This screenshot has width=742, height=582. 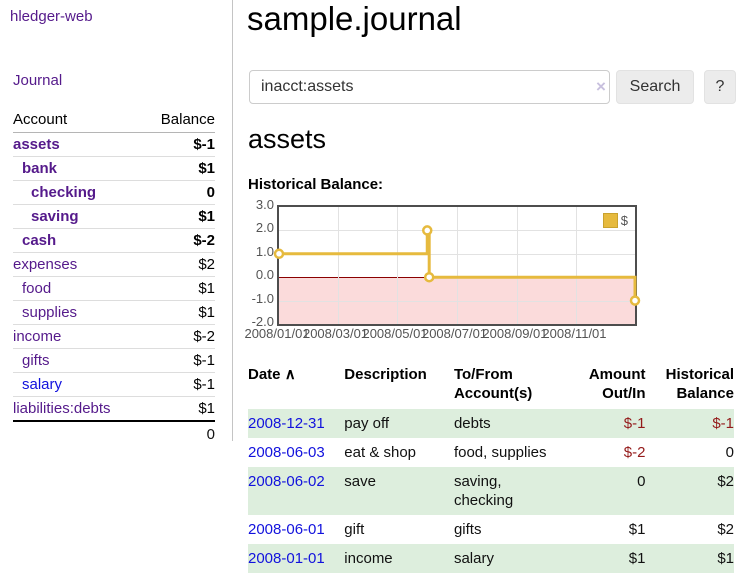 I want to click on transaction-row: 2008-06-03 eat & shop food, supplies $-2 0, so click(x=491, y=452).